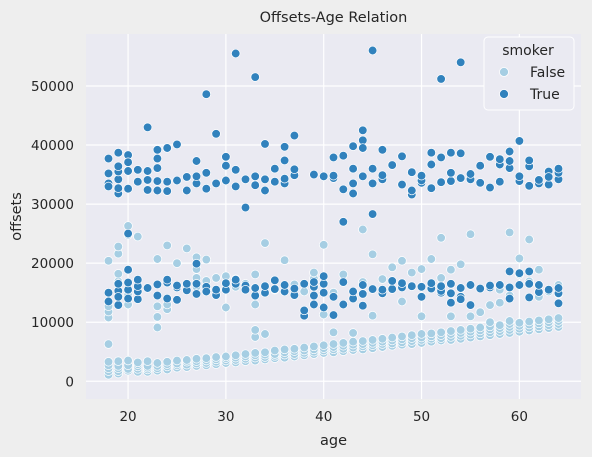  I want to click on x-tick-label: 40, so click(323, 417).